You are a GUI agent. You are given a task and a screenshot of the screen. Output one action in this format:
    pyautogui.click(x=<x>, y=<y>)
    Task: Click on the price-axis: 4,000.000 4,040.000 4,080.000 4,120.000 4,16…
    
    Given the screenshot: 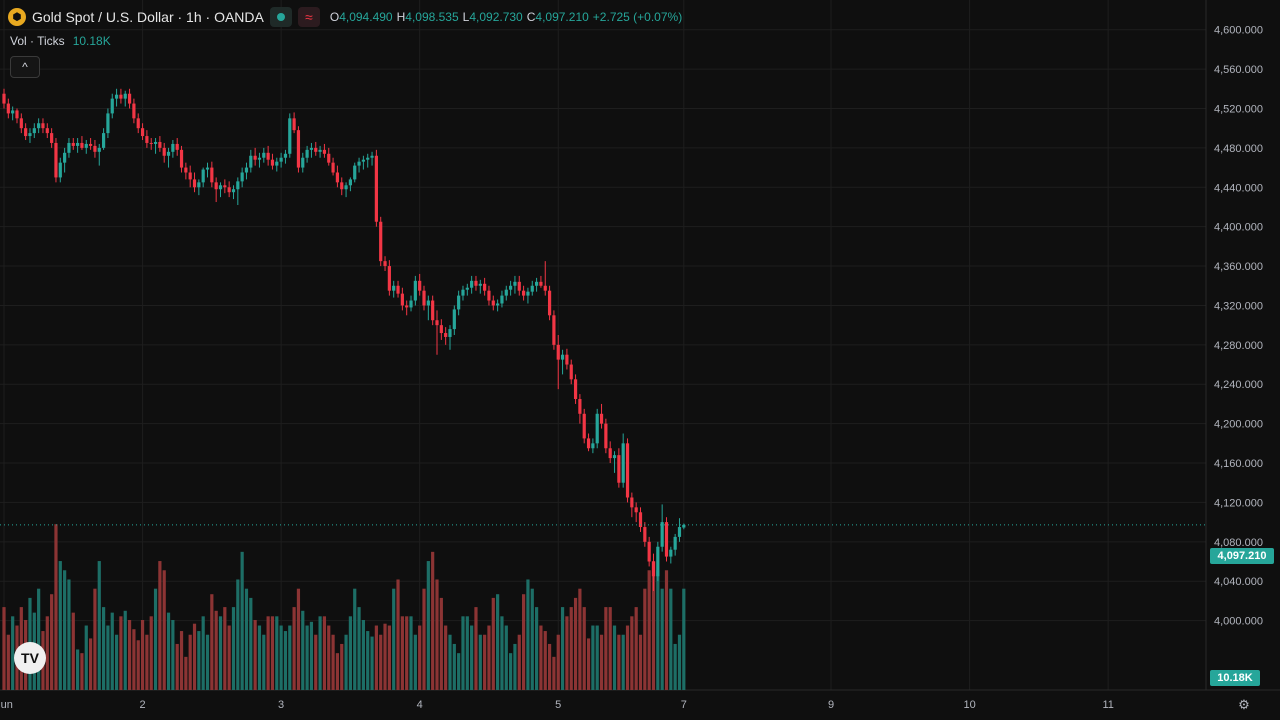 What is the action you would take?
    pyautogui.click(x=1238, y=326)
    